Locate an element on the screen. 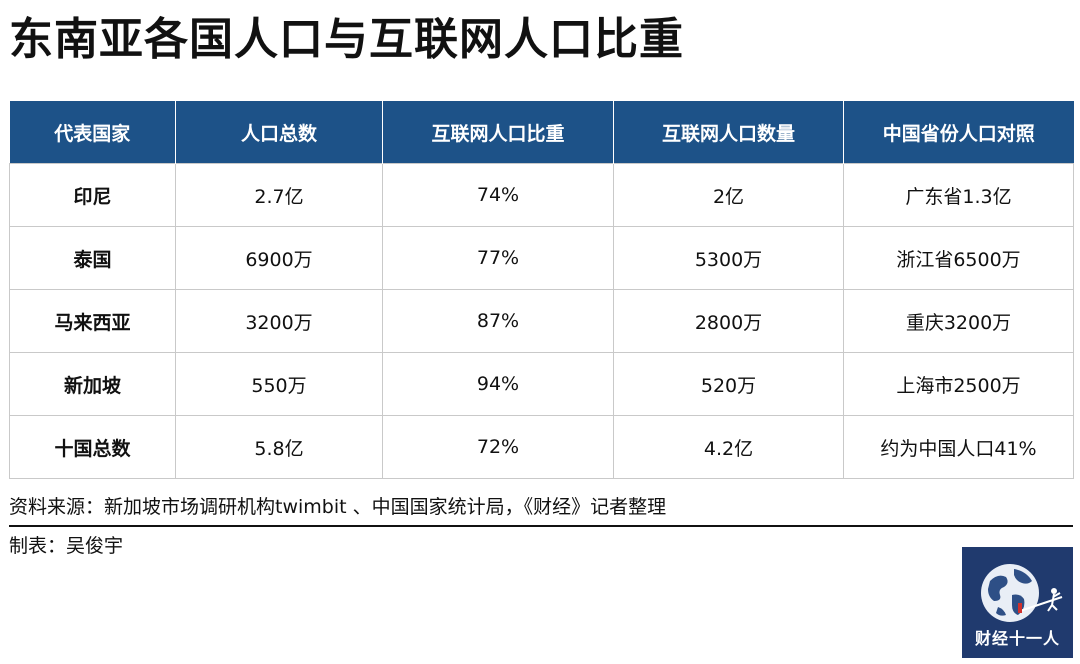 This screenshot has height=664, width=1080. country-cell: 印尼 is located at coordinates (92, 195).